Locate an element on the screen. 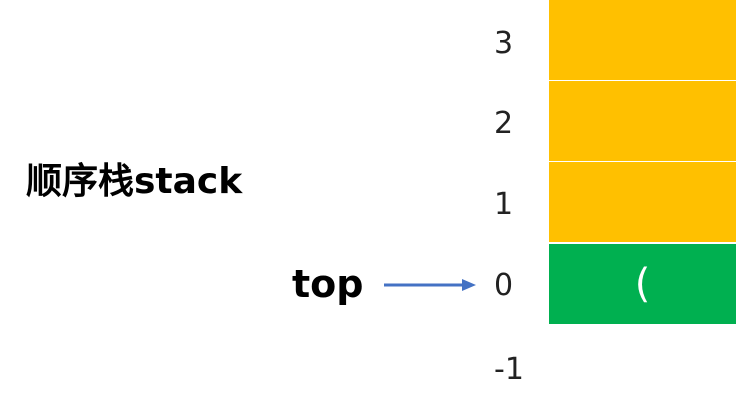  stack-index-label: -1 is located at coordinates (509, 369).